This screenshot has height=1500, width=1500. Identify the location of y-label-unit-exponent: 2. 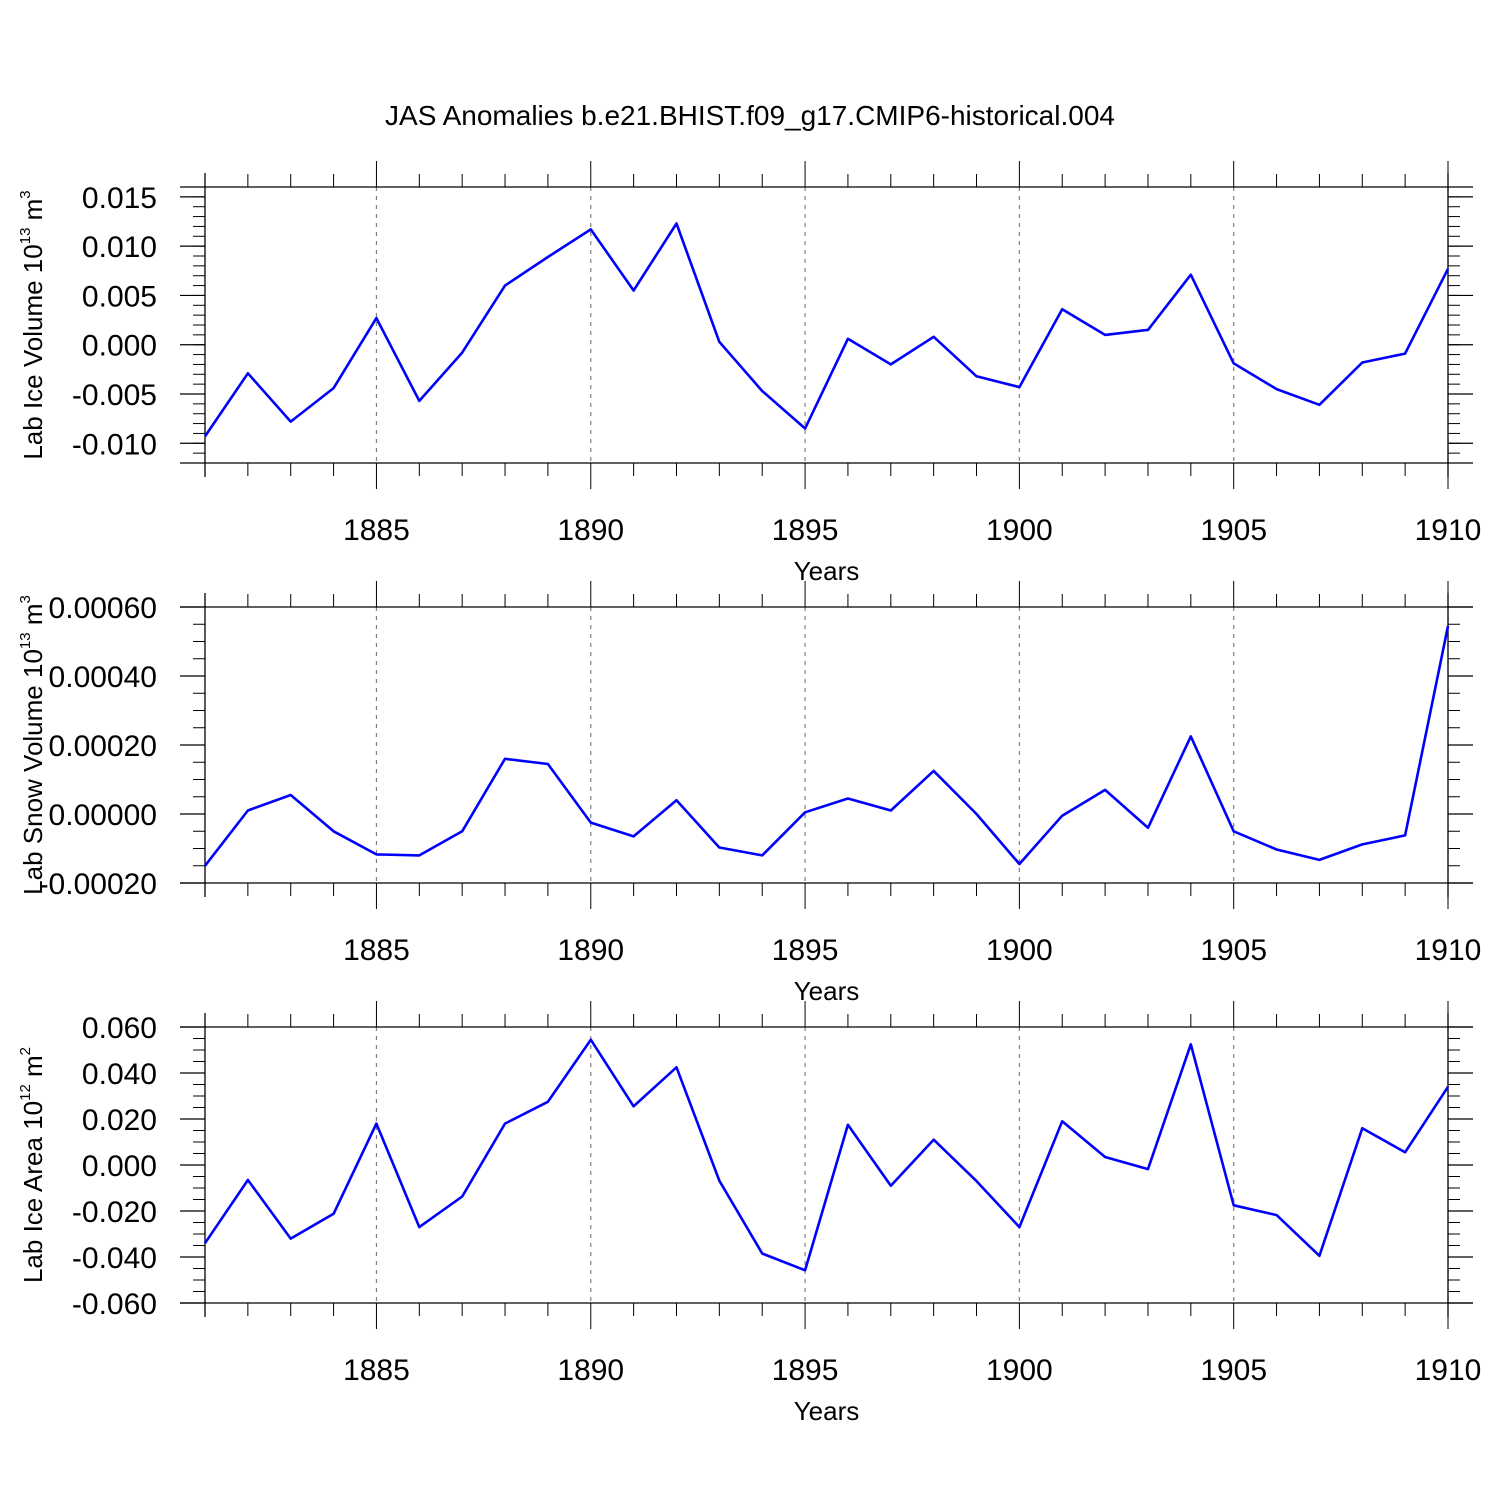
(25, 1051).